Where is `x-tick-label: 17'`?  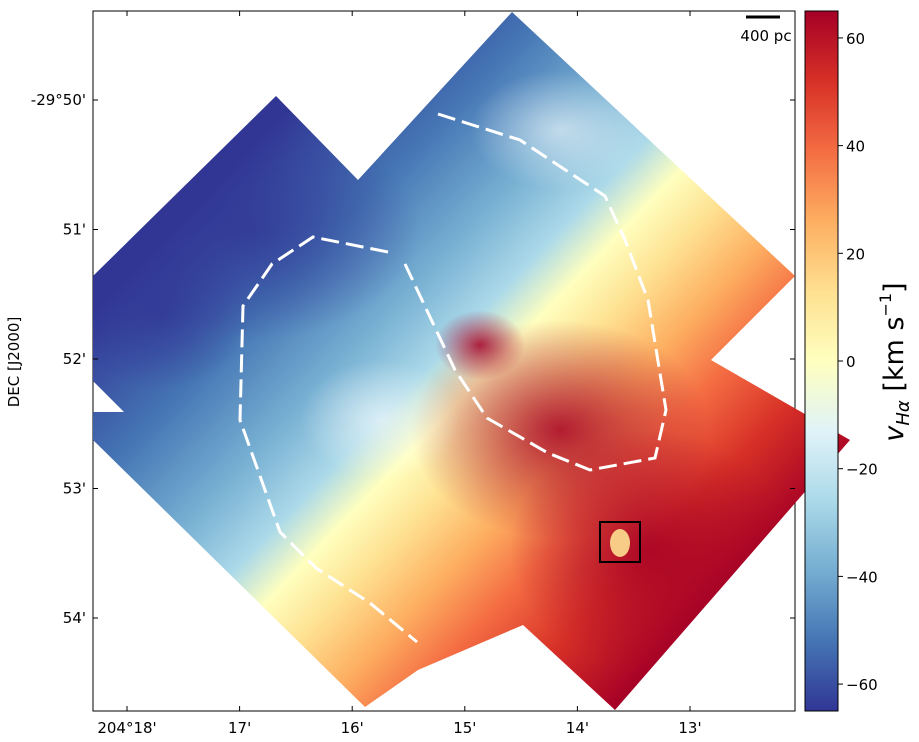
x-tick-label: 17' is located at coordinates (239, 728).